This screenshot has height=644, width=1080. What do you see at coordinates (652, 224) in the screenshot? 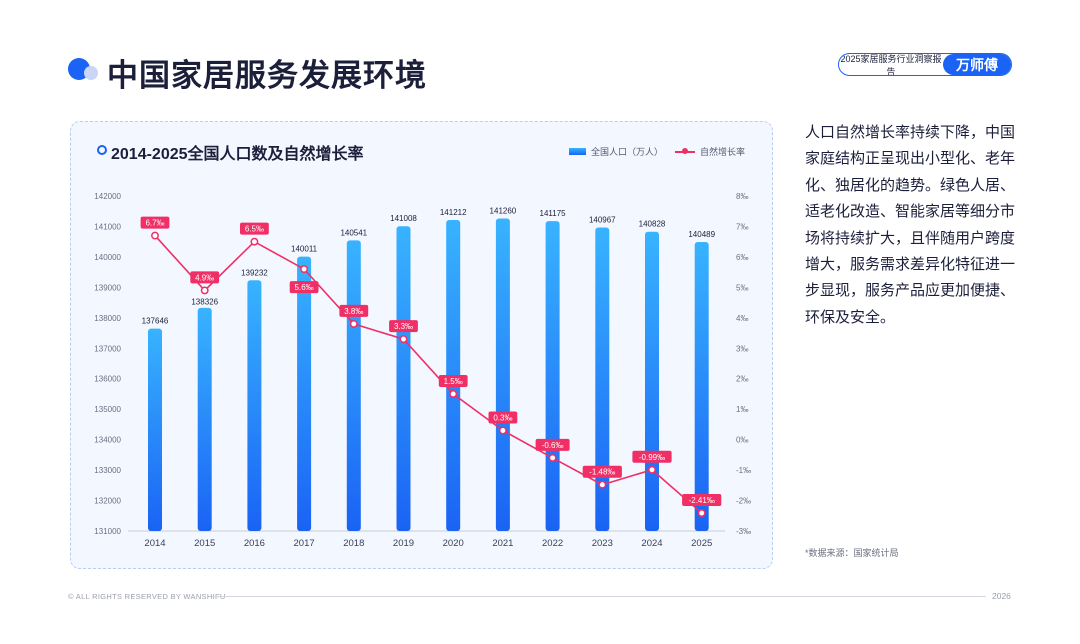
I see `bar-value-label: 140828` at bounding box center [652, 224].